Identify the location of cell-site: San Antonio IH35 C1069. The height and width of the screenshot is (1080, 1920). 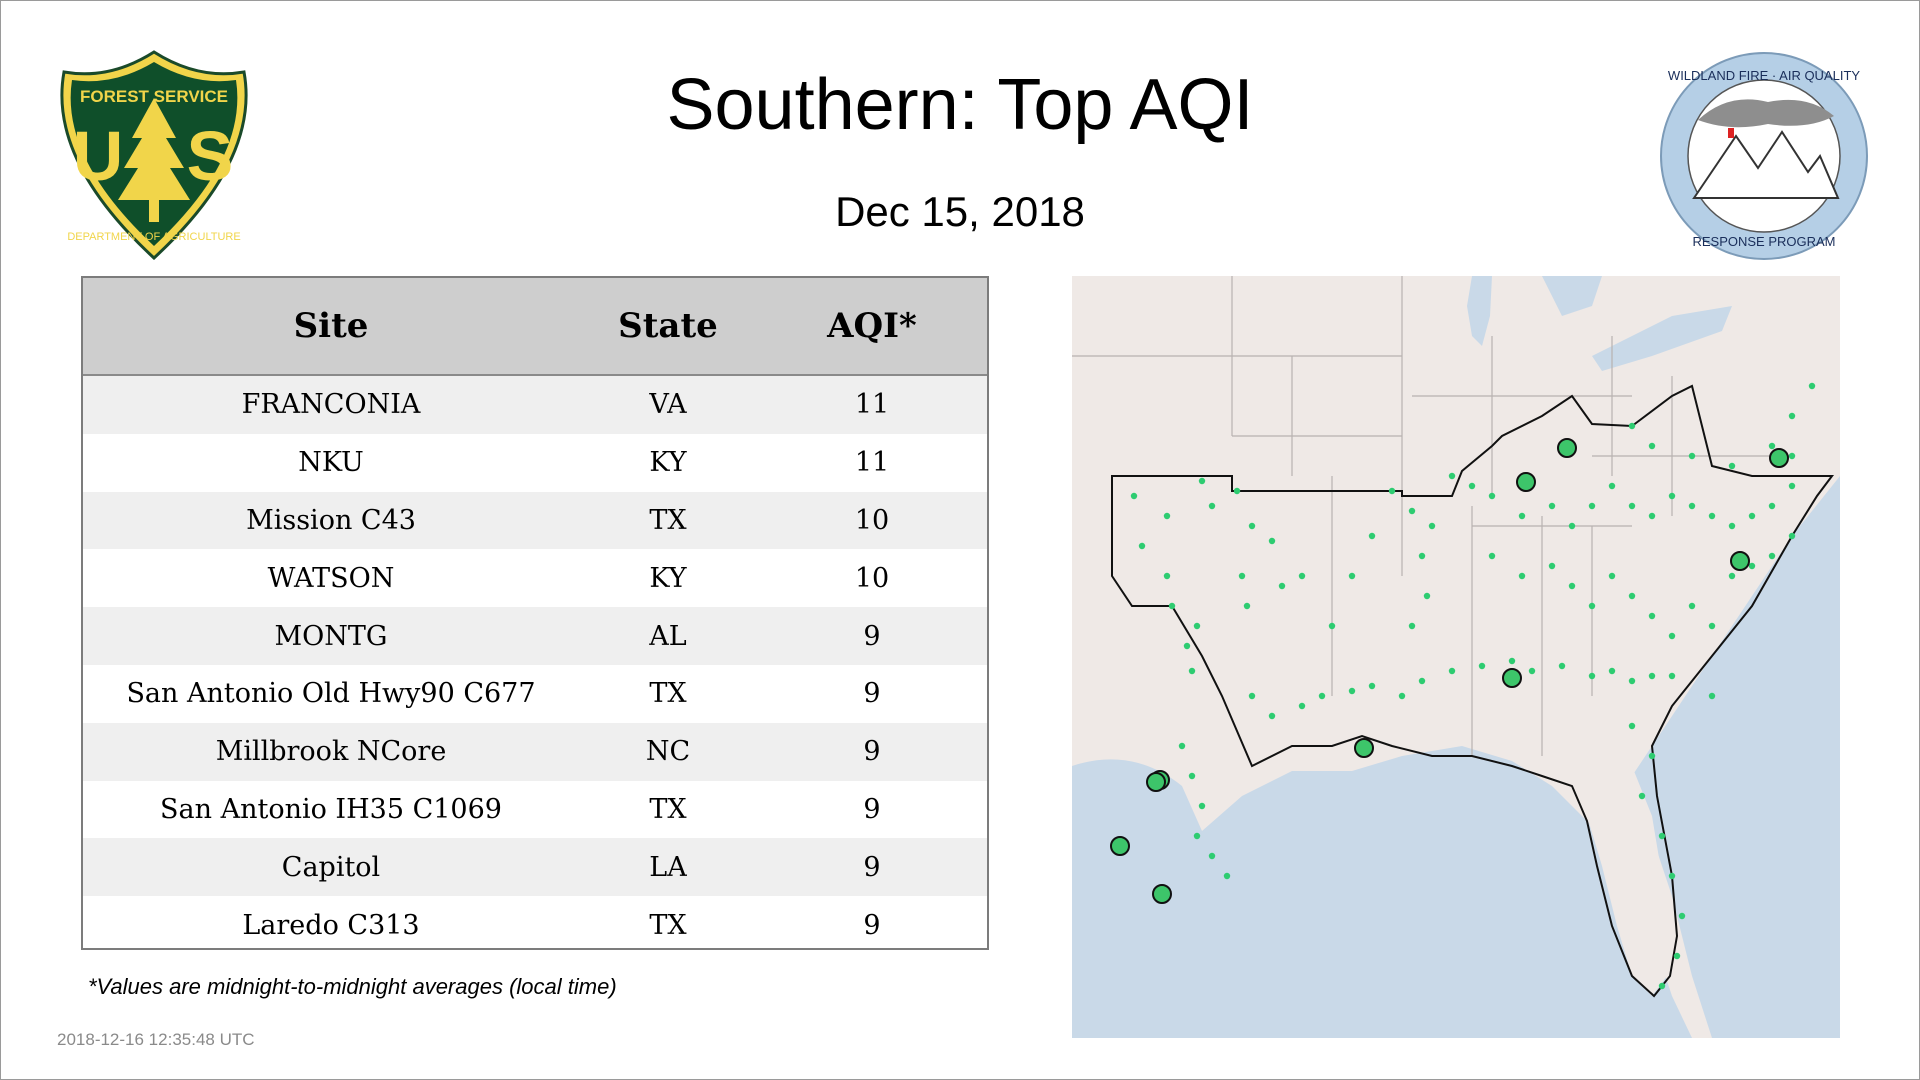
(331, 809).